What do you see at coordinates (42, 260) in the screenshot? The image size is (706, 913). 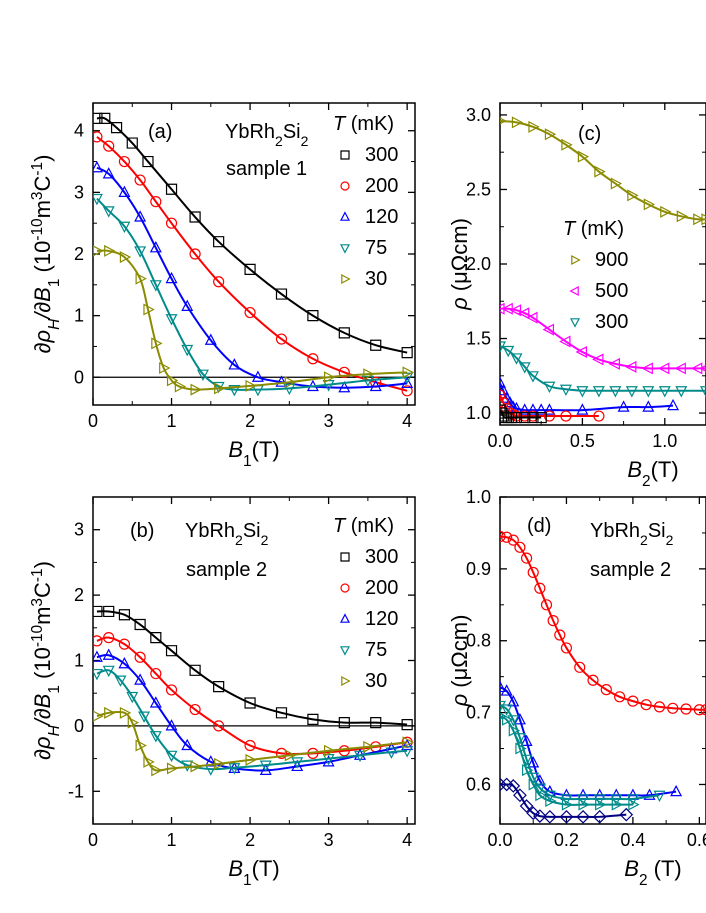 I see `y-axis-title-part: (10` at bounding box center [42, 260].